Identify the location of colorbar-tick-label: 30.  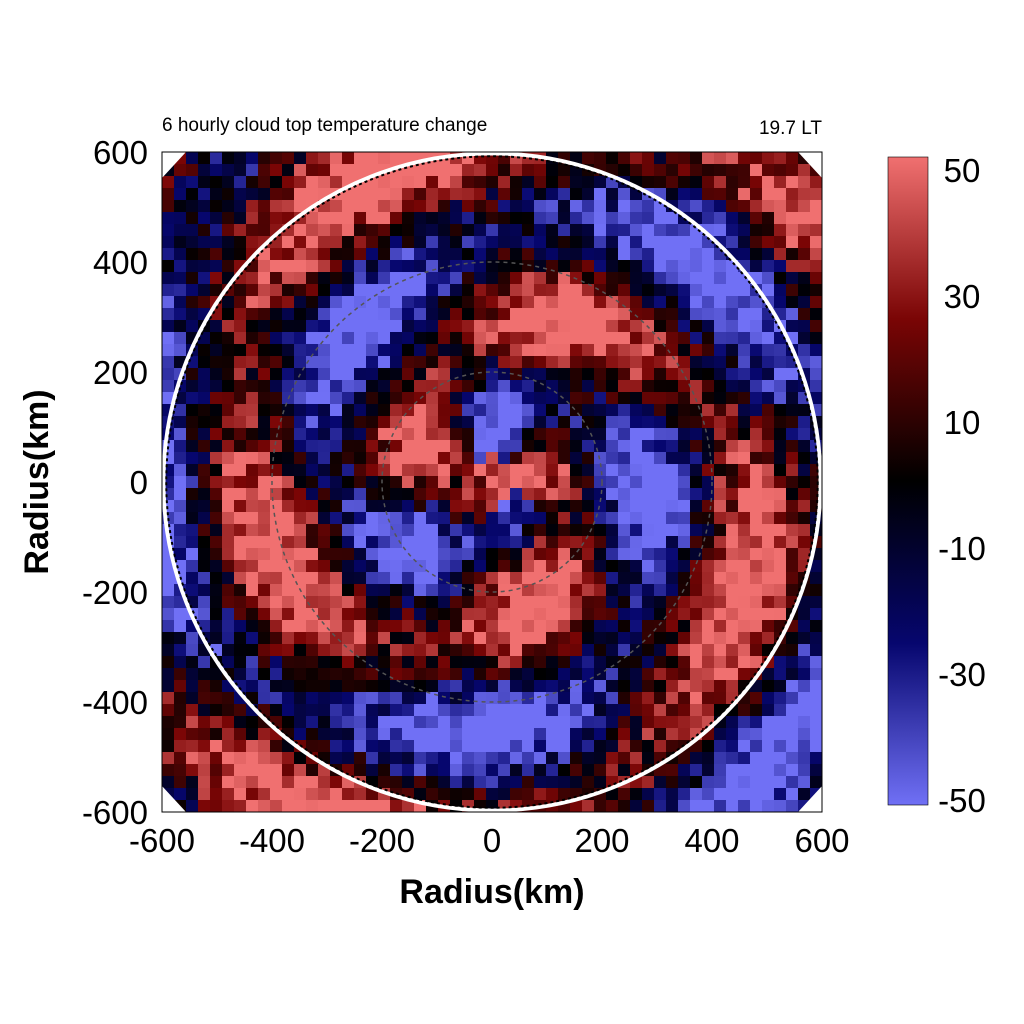
(962, 296).